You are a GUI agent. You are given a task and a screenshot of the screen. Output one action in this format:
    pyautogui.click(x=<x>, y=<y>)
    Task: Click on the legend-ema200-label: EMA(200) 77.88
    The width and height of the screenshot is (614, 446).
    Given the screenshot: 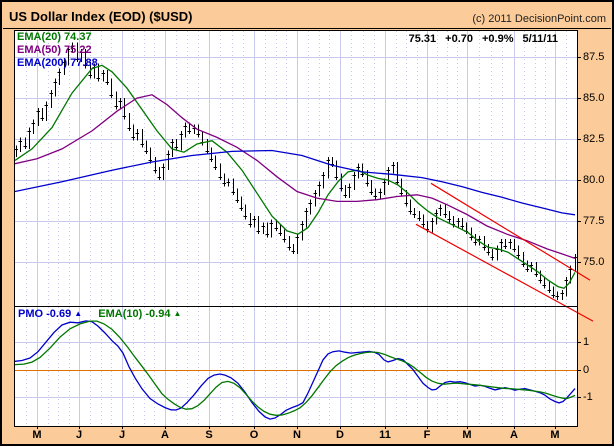 What is the action you would take?
    pyautogui.click(x=57, y=63)
    